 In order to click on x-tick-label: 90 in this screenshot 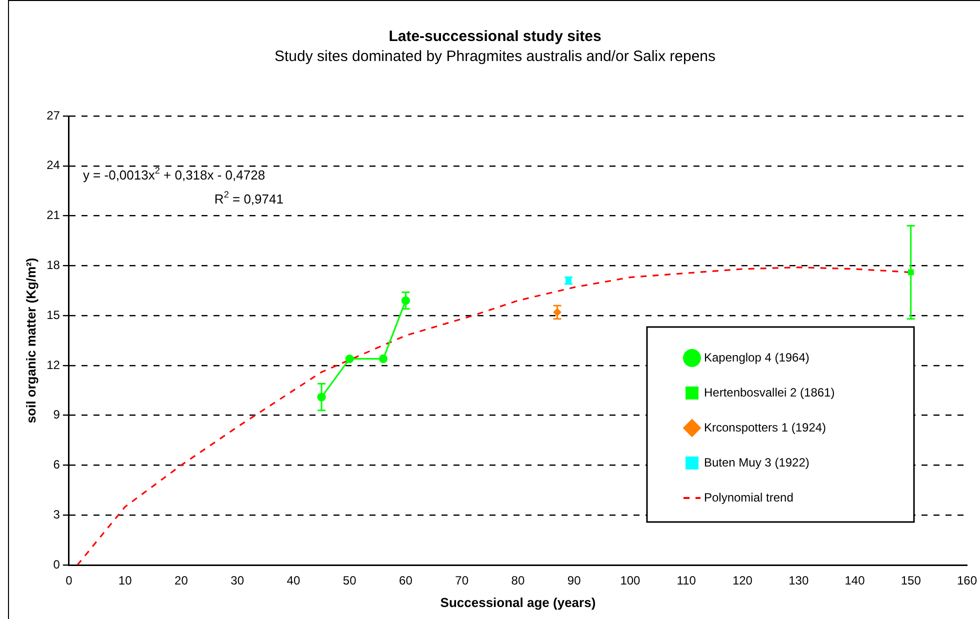, I will do `click(574, 581)`.